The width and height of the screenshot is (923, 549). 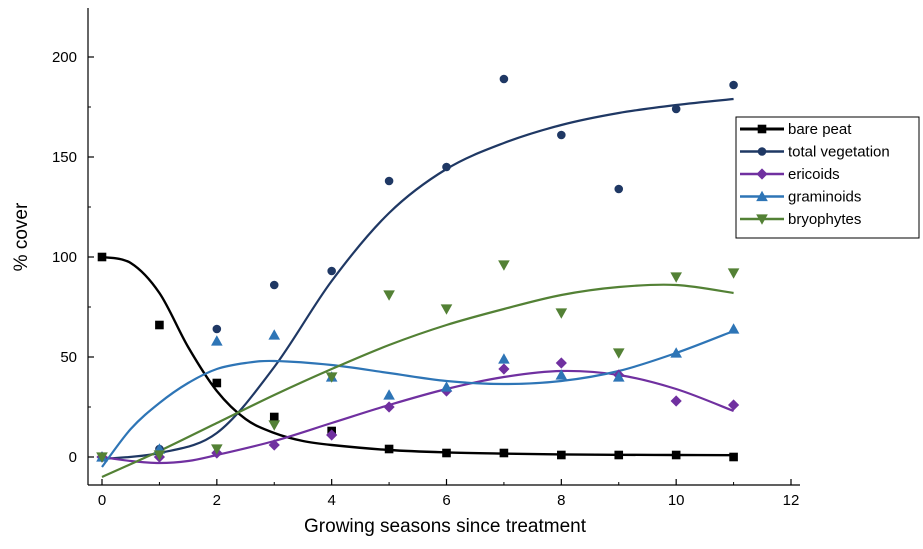 I want to click on x-tick-label: 12, so click(x=791, y=500).